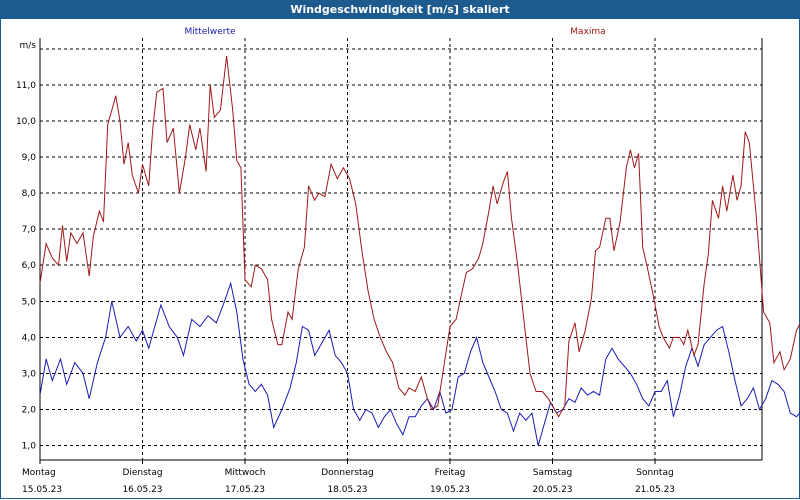 The image size is (800, 500). I want to click on y-tick-label: 10,0, so click(26, 122).